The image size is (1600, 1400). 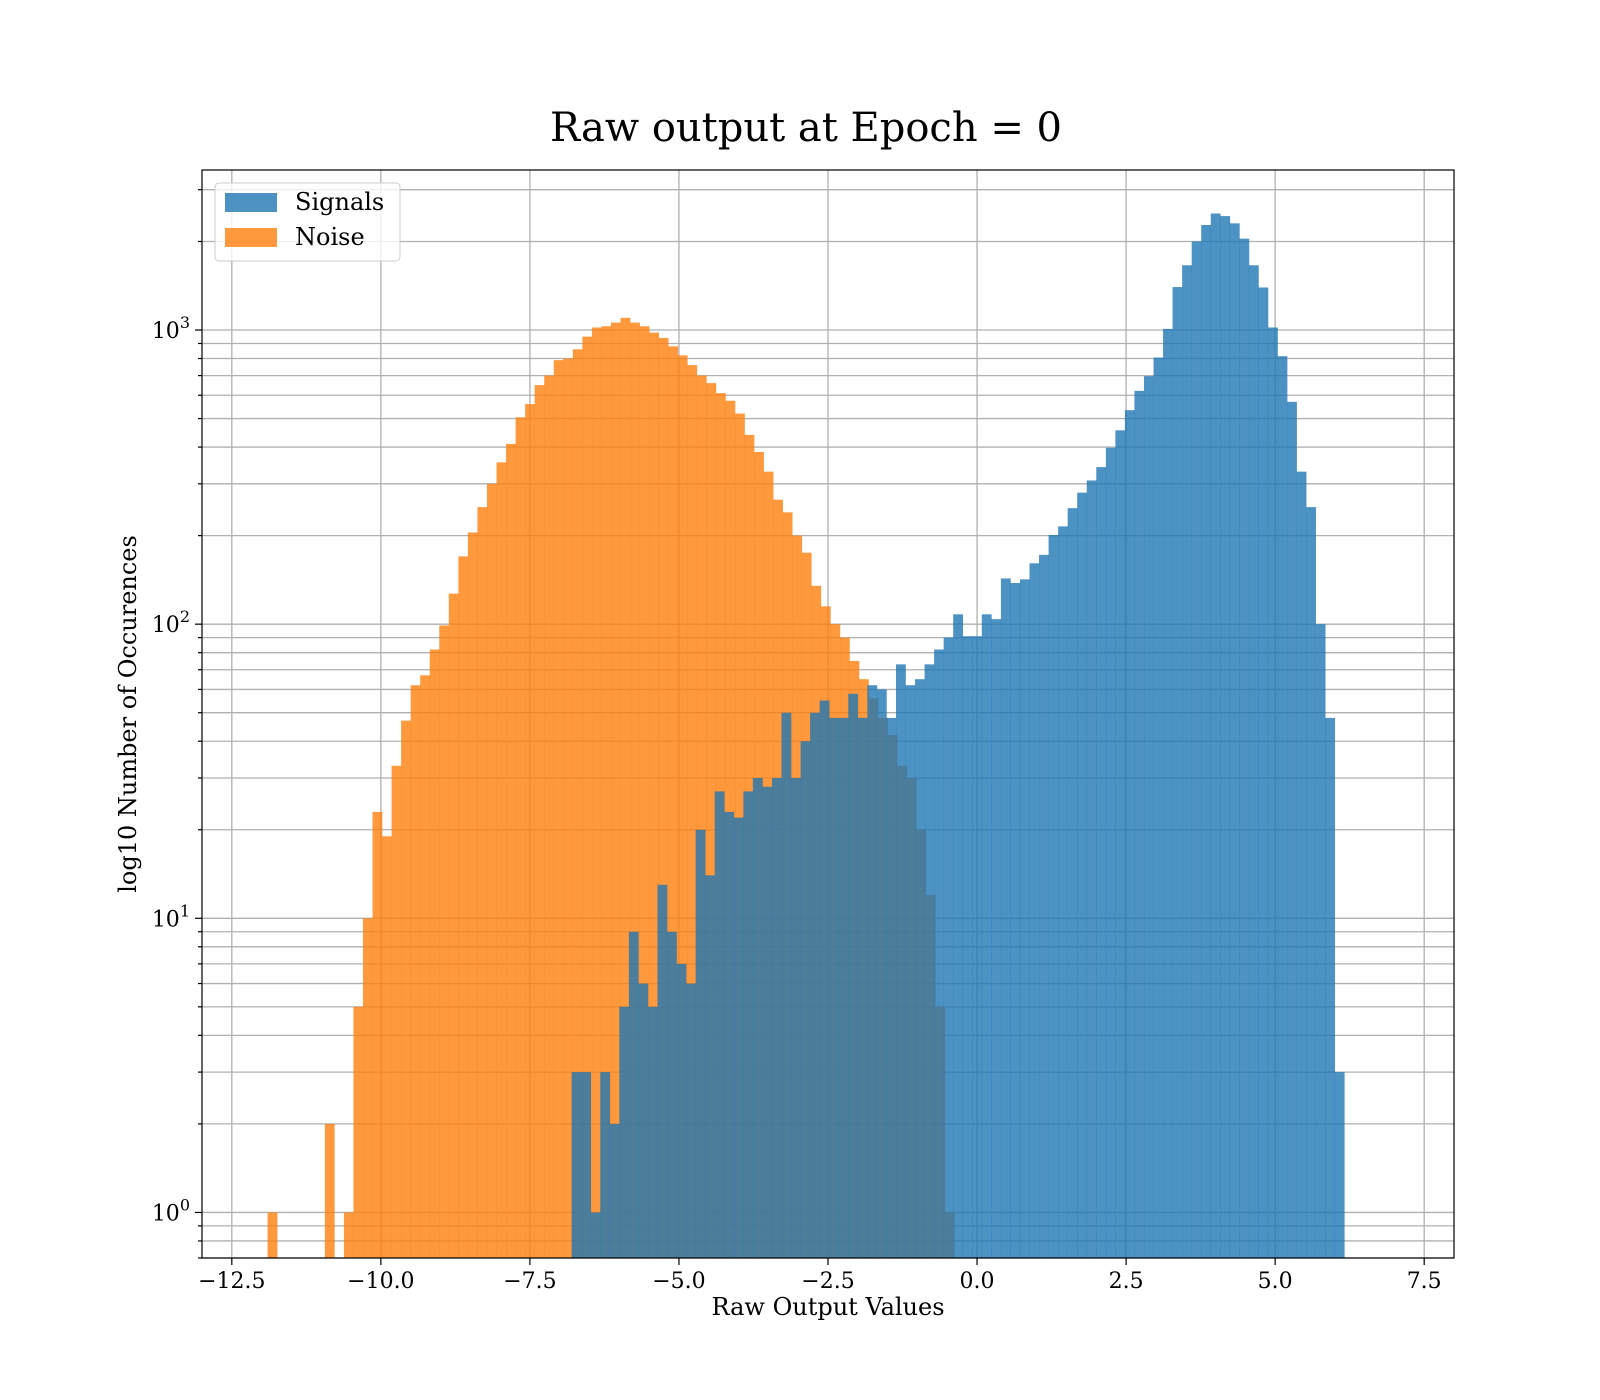 I want to click on legend-swatch-signals, so click(x=251, y=202).